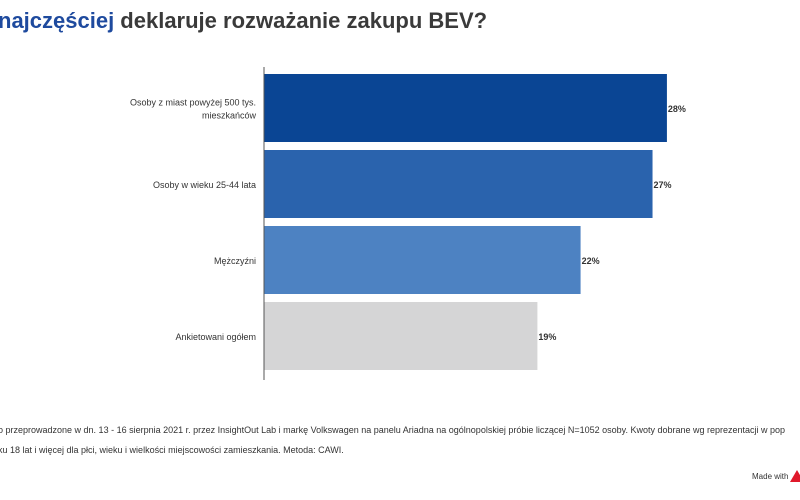  What do you see at coordinates (57, 20) in the screenshot?
I see `chart-title-highlight: najczęściej` at bounding box center [57, 20].